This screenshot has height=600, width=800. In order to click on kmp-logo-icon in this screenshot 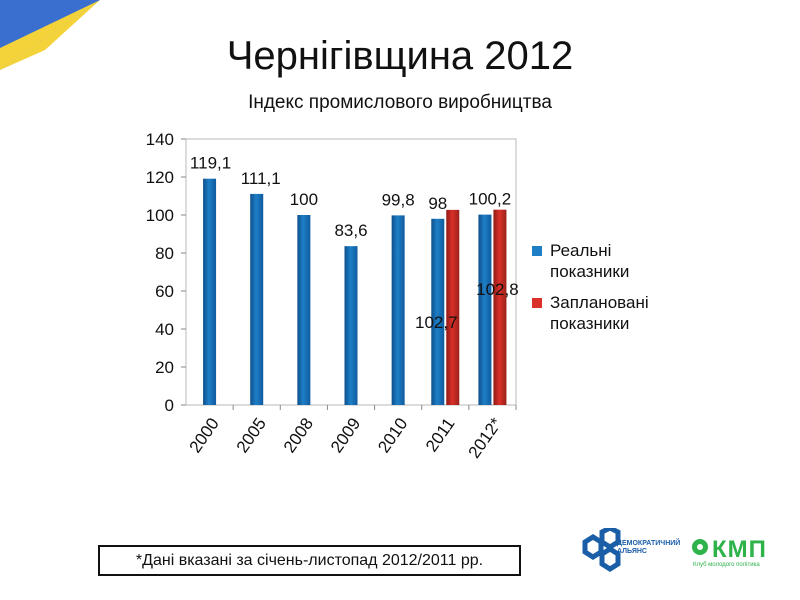, I will do `click(700, 547)`.